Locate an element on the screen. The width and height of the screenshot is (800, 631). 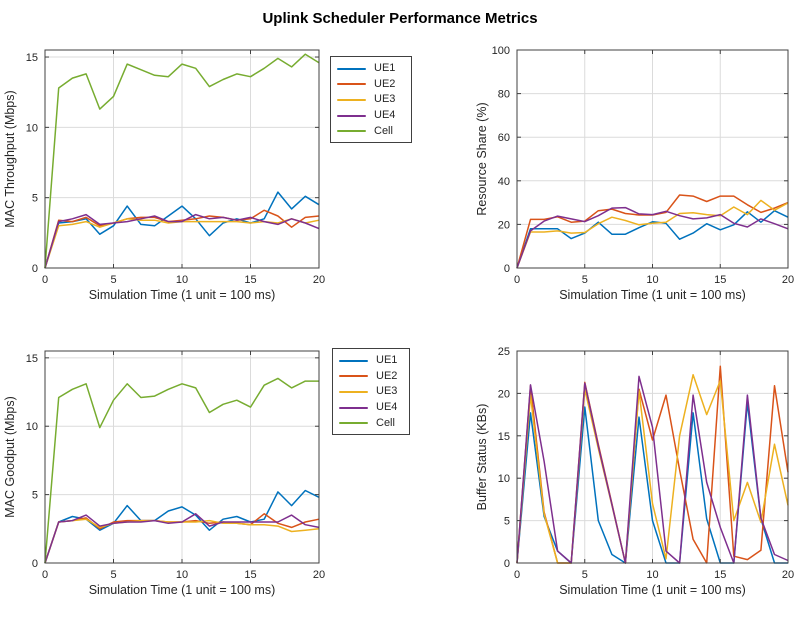
series-line-goodput-UE4 is located at coordinates (182, 538).